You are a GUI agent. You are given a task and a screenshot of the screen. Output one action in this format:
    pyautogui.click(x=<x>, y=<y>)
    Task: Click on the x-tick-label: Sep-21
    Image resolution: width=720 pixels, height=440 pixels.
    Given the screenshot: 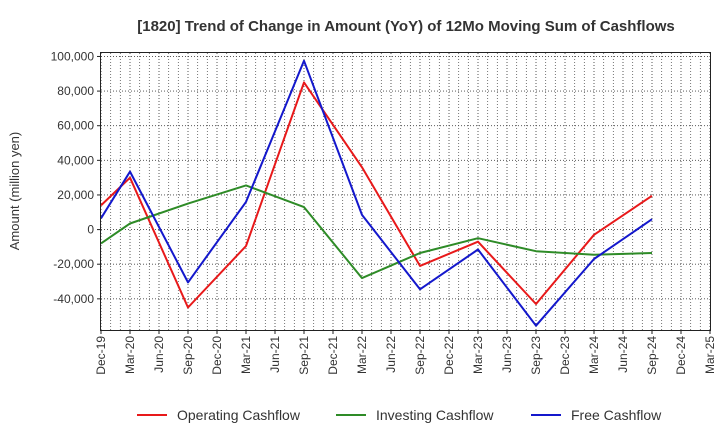 What is the action you would take?
    pyautogui.click(x=304, y=355)
    